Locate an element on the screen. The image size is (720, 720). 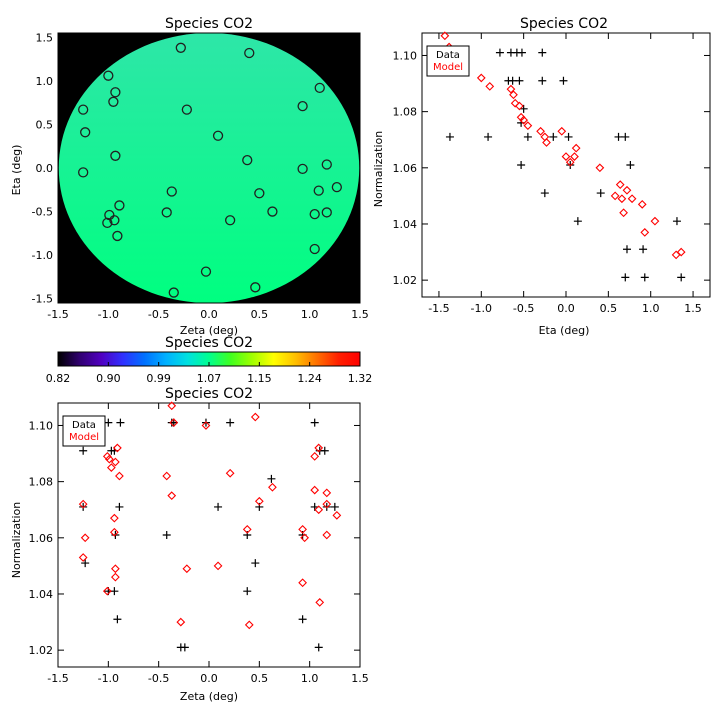
colorbar-tick-label: 0.90 is located at coordinates (108, 378).